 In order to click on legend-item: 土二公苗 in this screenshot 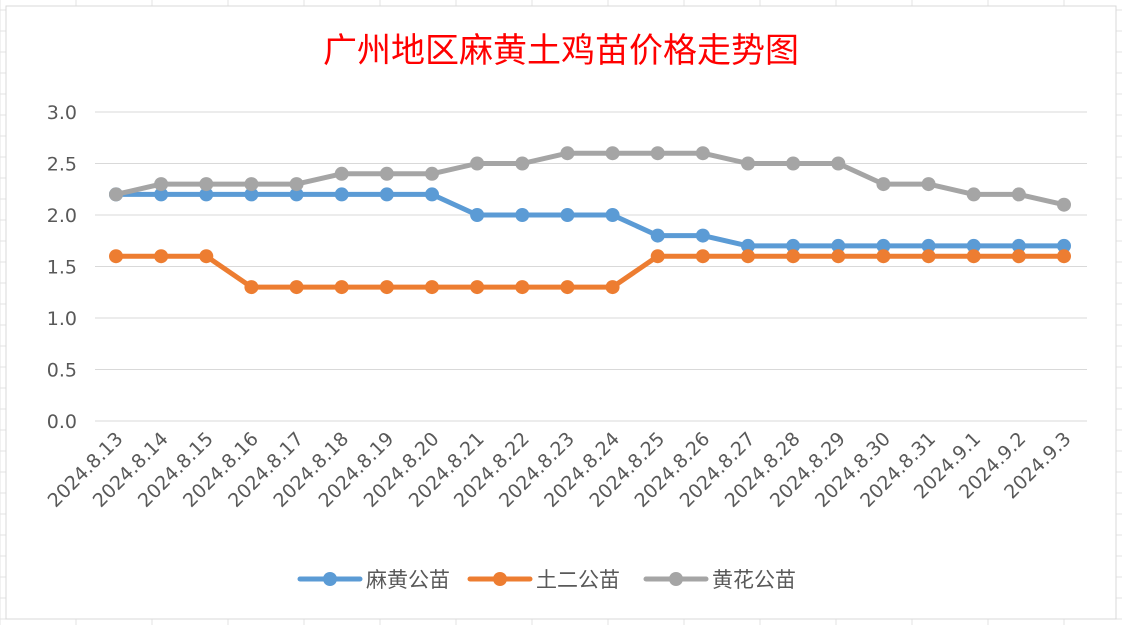, I will do `click(543, 580)`.